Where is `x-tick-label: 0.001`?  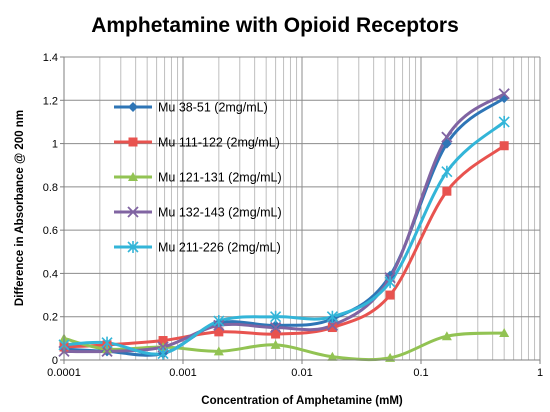
x-tick-label: 0.001 is located at coordinates (183, 373).